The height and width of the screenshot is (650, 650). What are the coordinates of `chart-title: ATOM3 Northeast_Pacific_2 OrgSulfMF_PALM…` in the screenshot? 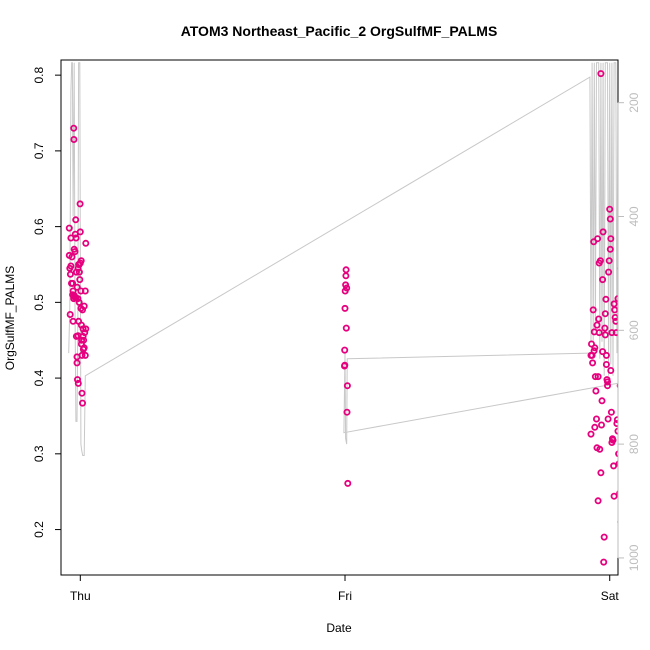 It's located at (339, 31).